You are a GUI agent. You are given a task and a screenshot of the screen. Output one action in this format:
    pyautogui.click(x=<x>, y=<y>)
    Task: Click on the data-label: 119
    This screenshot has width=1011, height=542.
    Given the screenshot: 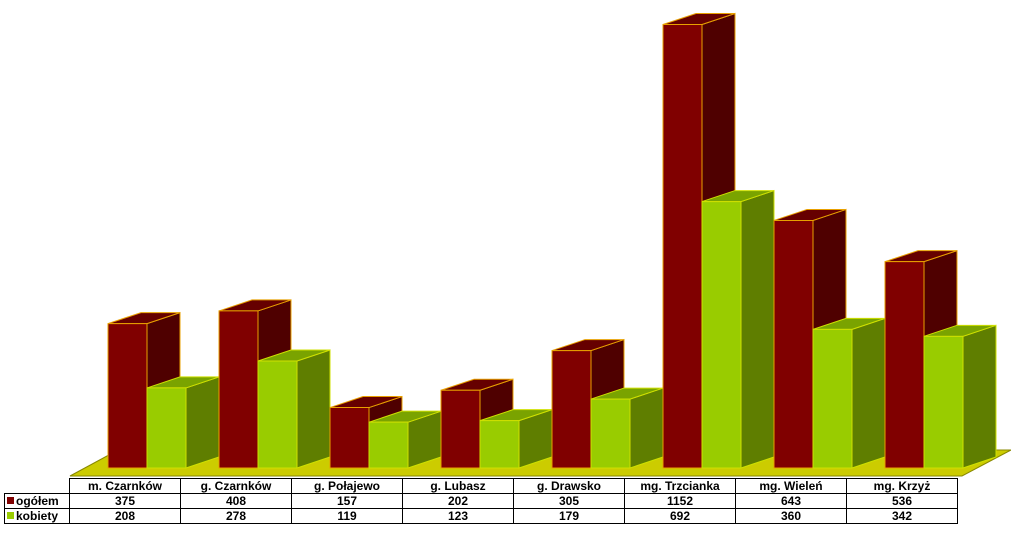 What is the action you would take?
    pyautogui.click(x=347, y=516)
    